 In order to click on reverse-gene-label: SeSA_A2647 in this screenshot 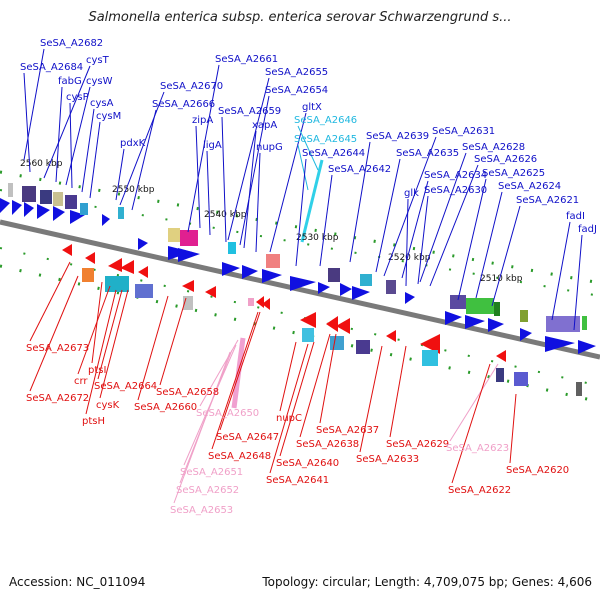, I will do `click(247, 437)`.